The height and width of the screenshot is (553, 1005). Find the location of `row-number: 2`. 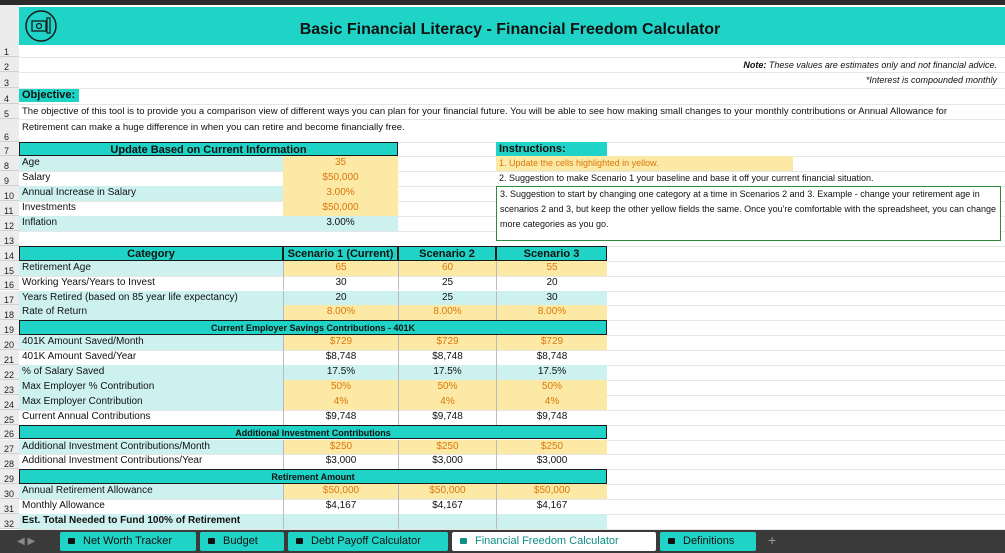

row-number: 2 is located at coordinates (9, 64).